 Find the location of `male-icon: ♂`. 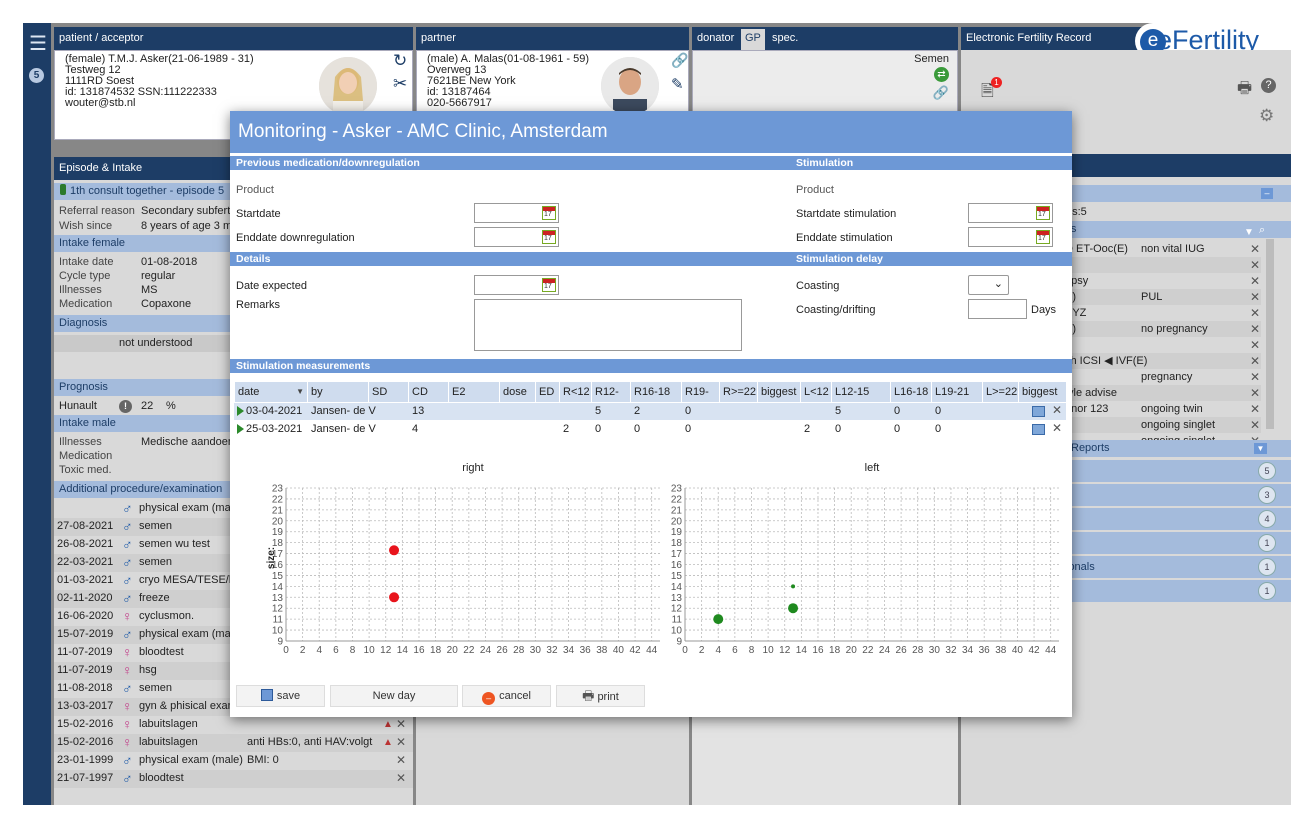

male-icon: ♂ is located at coordinates (127, 598).